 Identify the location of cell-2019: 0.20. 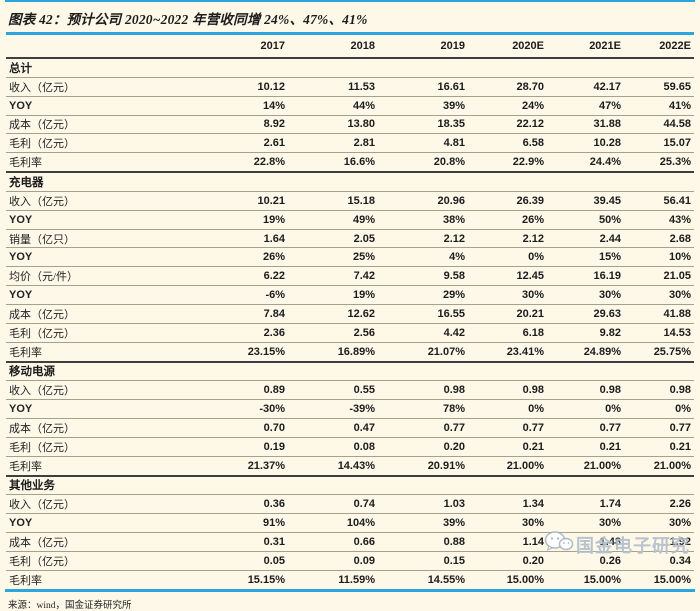
(423, 447).